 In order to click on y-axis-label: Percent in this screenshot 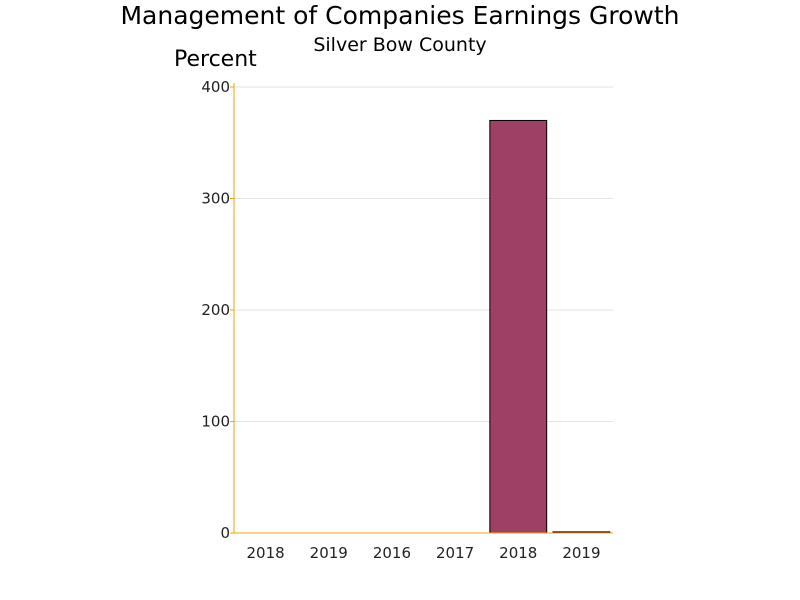, I will do `click(215, 59)`.